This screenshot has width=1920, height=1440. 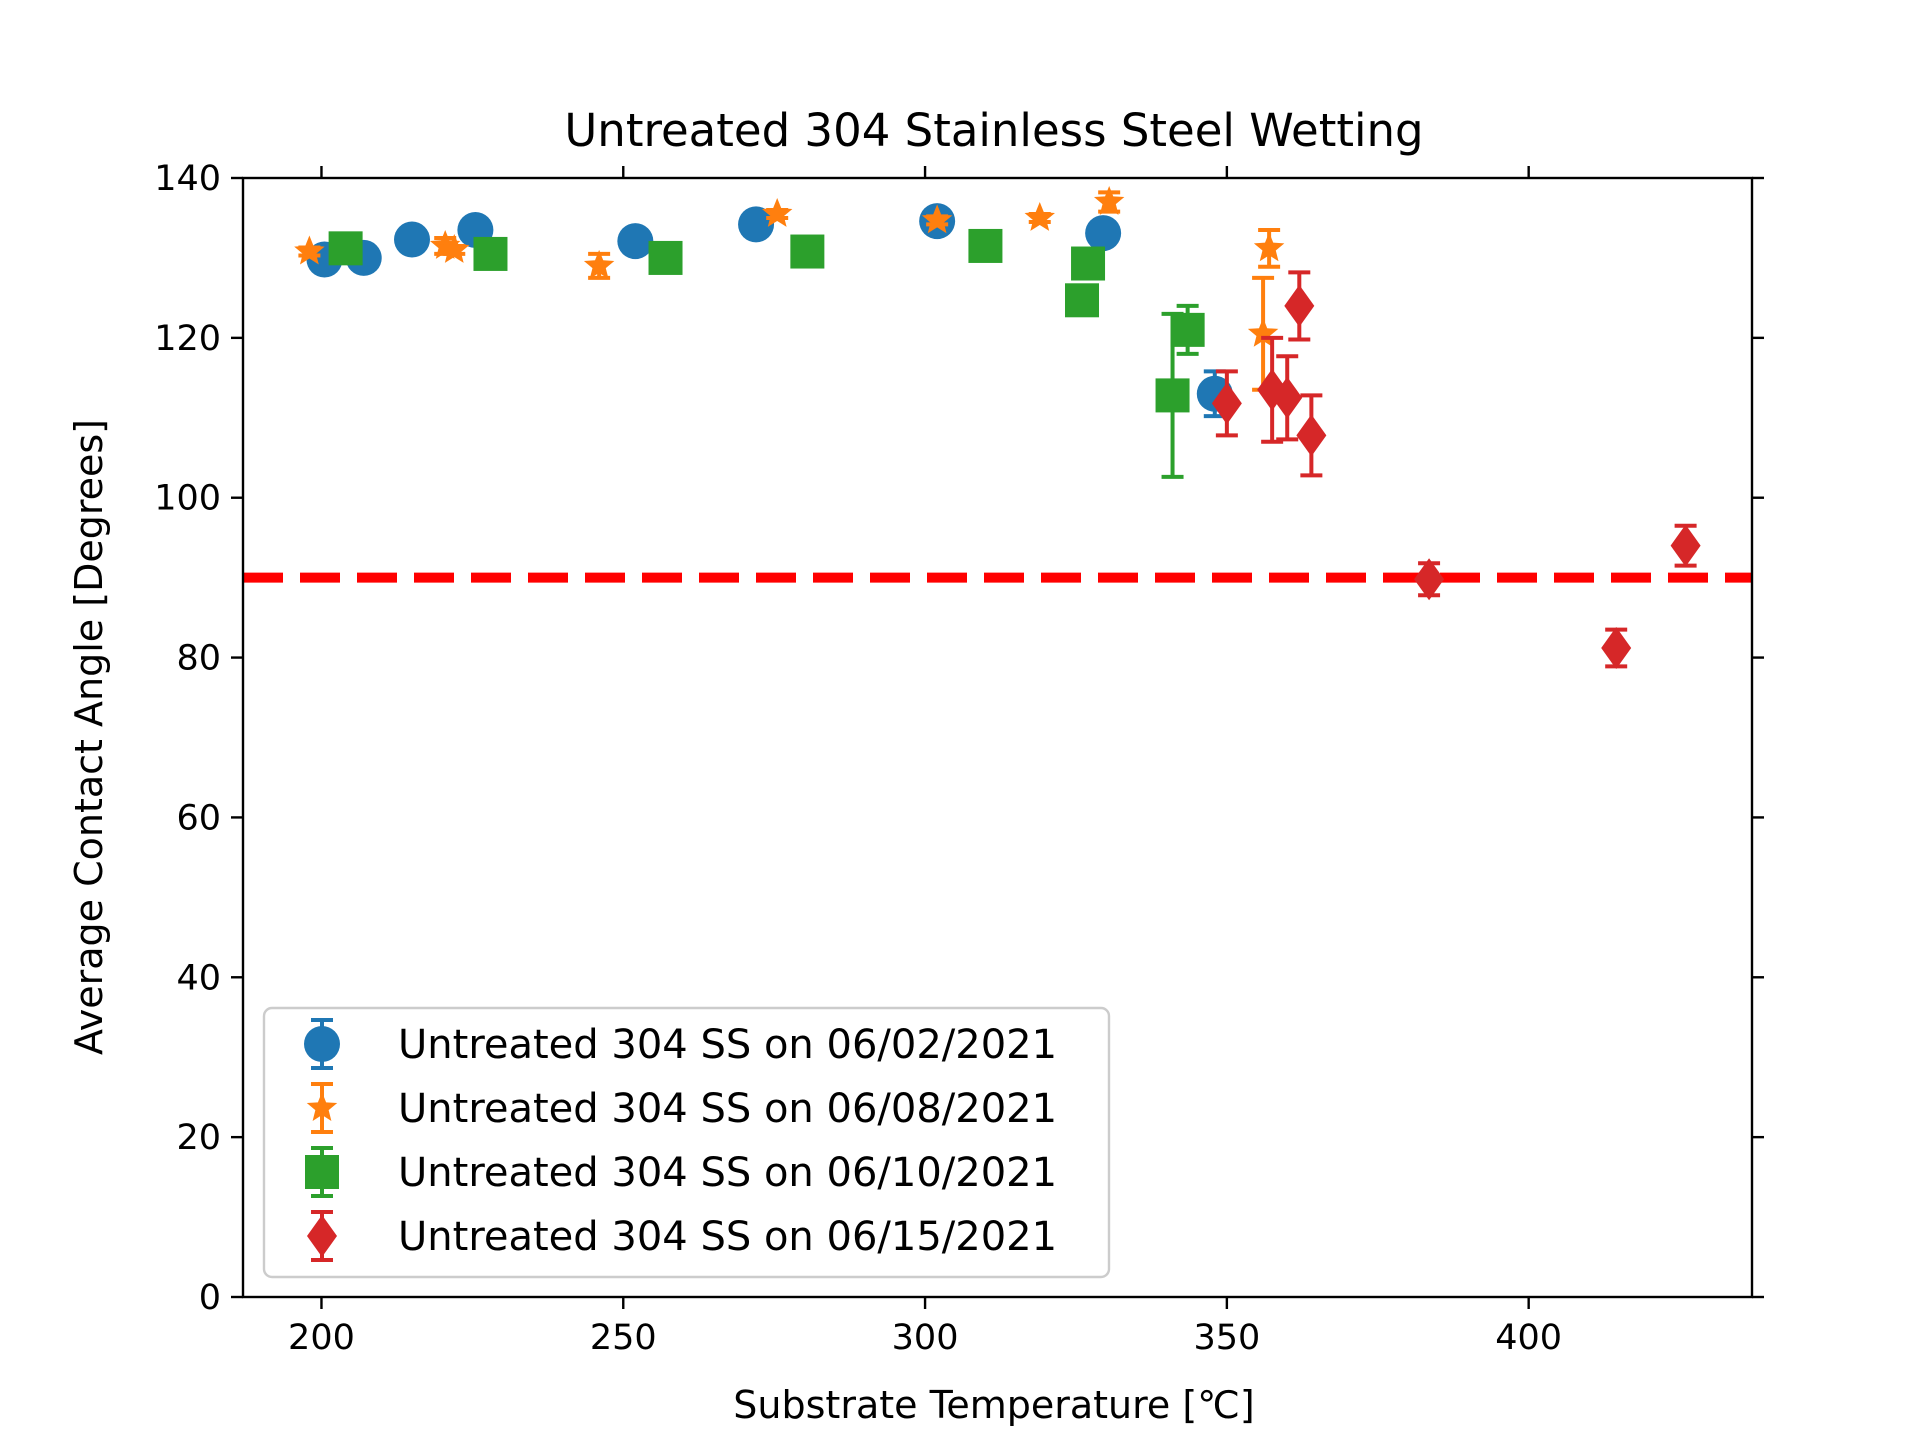 What do you see at coordinates (187, 499) in the screenshot?
I see `y-tick-label: 100` at bounding box center [187, 499].